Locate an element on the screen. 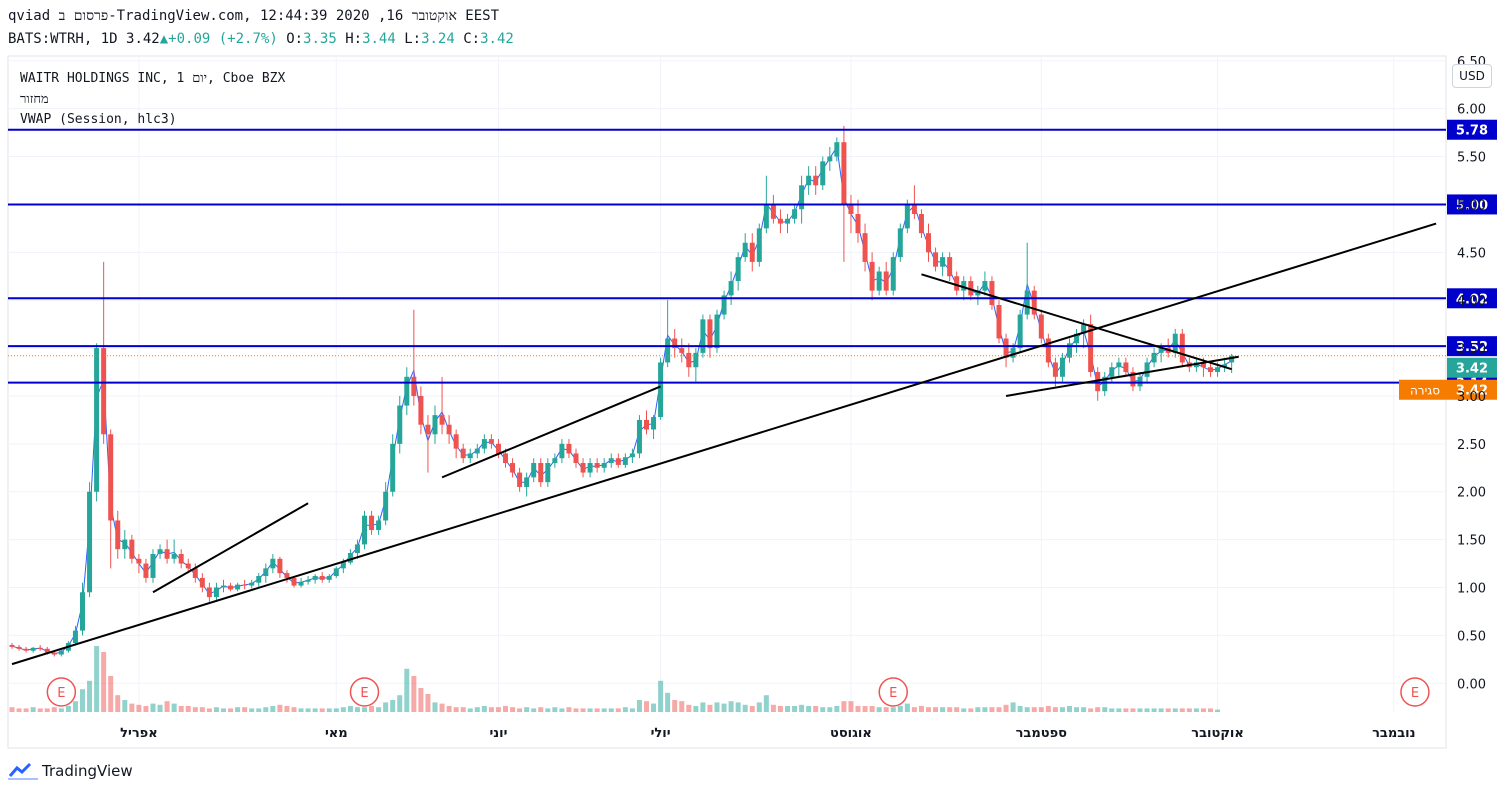  vwap-legend: VWAP (Session, hlc3) is located at coordinates (98, 119).